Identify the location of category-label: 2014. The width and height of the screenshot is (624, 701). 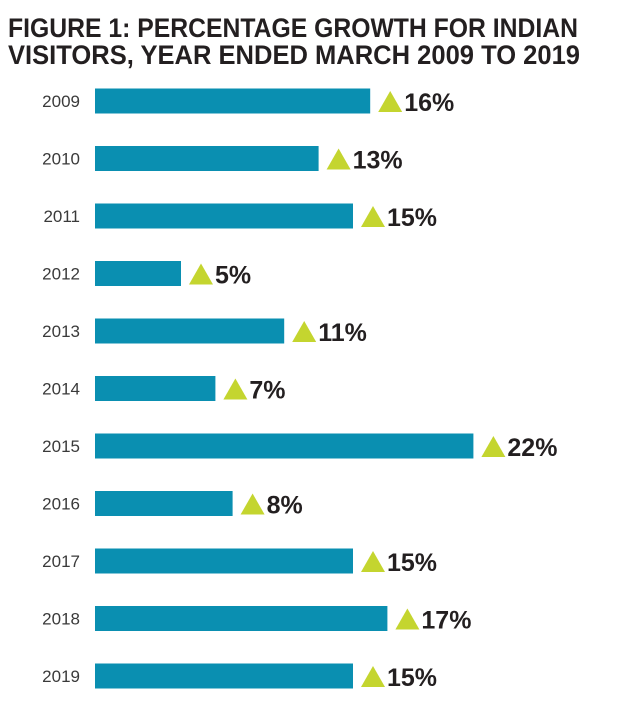
(61, 389).